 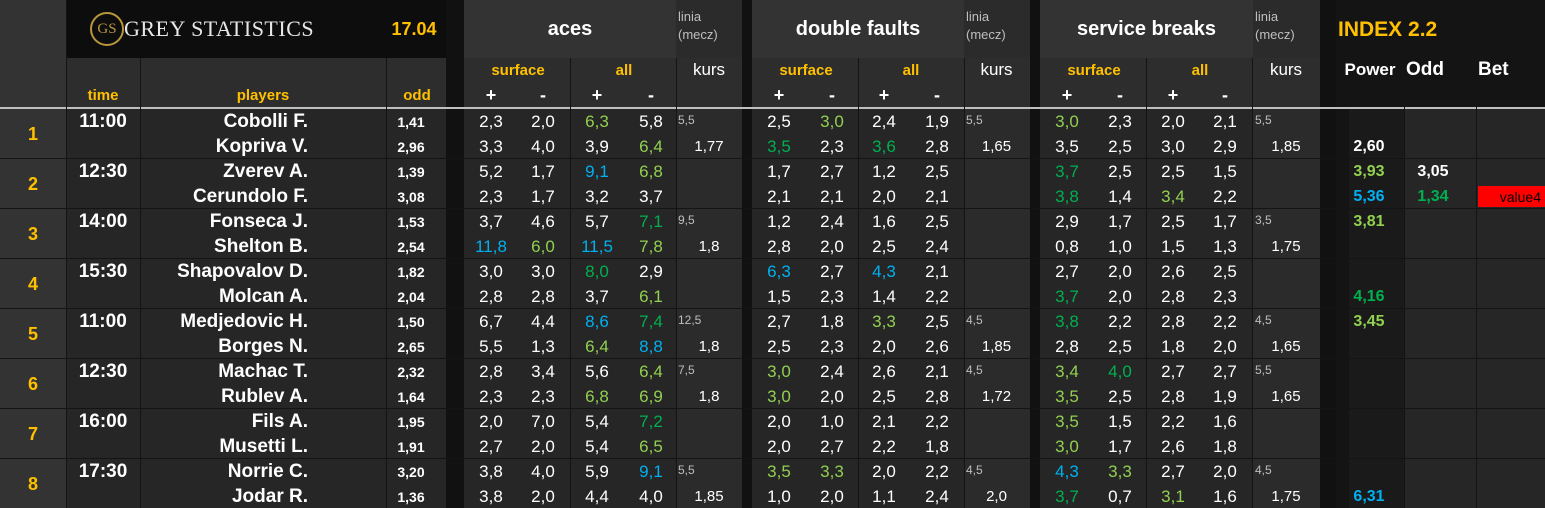 What do you see at coordinates (33, 134) in the screenshot?
I see `row-number-bg` at bounding box center [33, 134].